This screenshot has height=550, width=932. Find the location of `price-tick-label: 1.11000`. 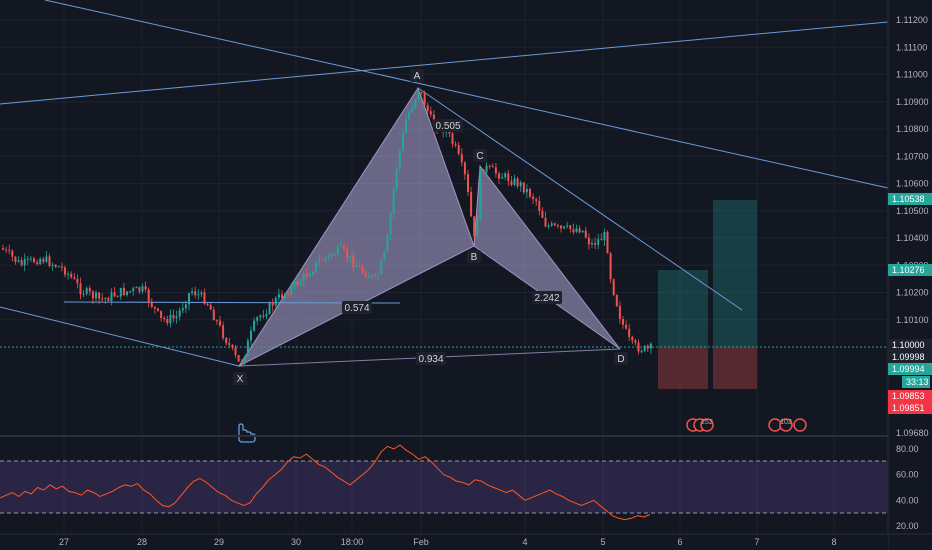

price-tick-label: 1.11000 is located at coordinates (912, 75).